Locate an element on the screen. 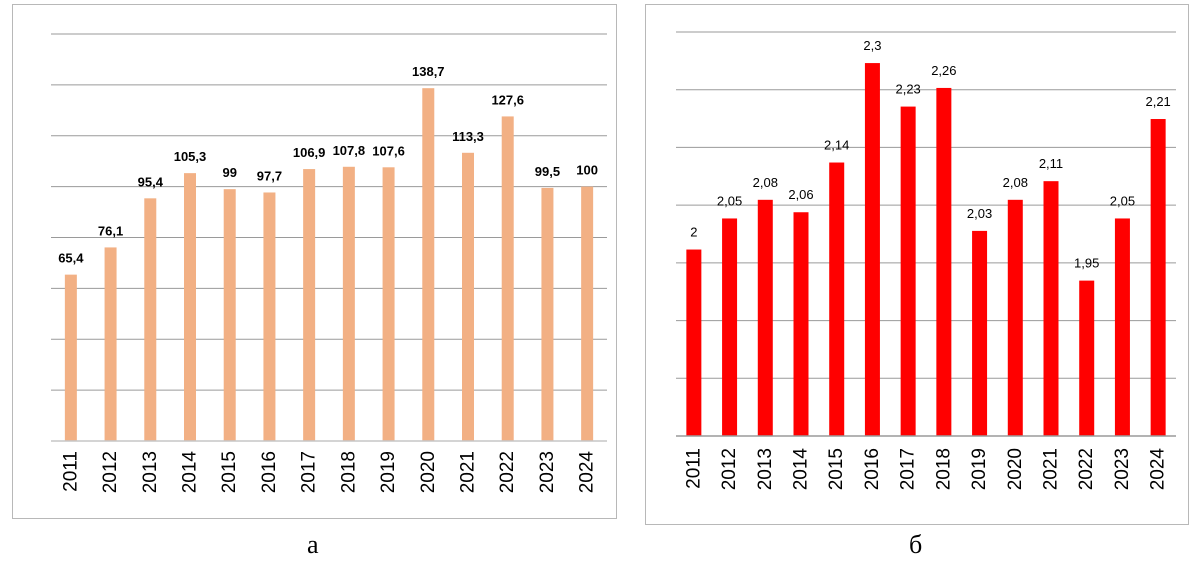 The image size is (1200, 567). data-label-2022: 1,95 is located at coordinates (1086, 263).